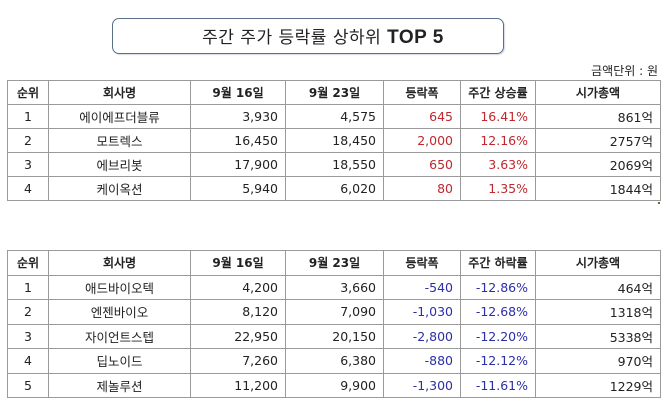 The width and height of the screenshot is (670, 413). I want to click on change-cell: 650, so click(422, 164).